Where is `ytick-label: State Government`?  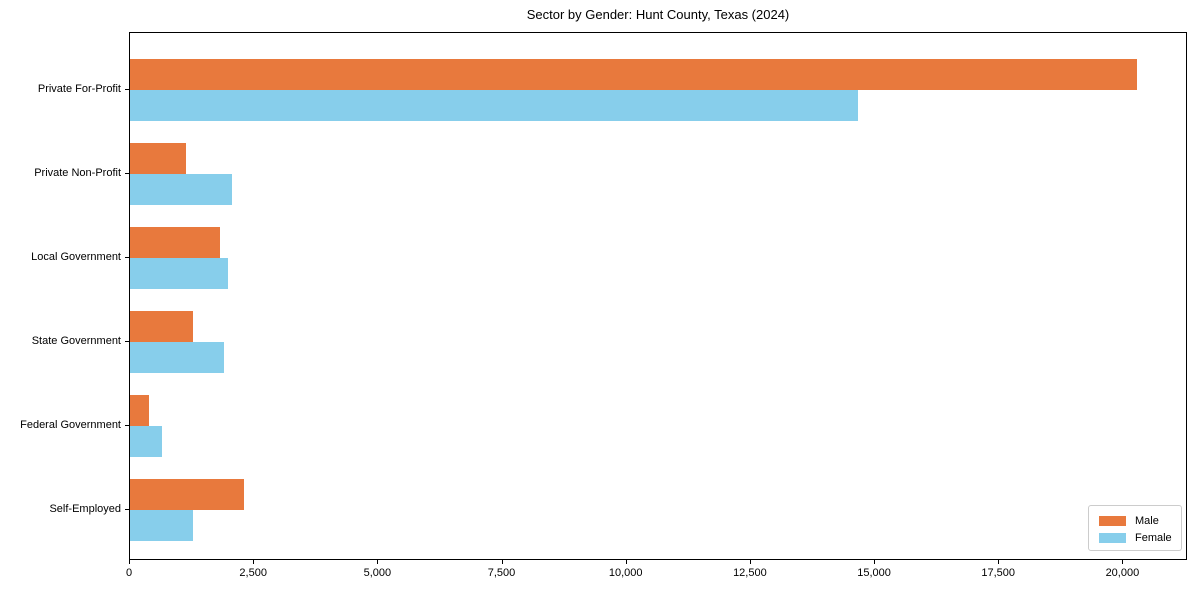 ytick-label: State Government is located at coordinates (76, 341).